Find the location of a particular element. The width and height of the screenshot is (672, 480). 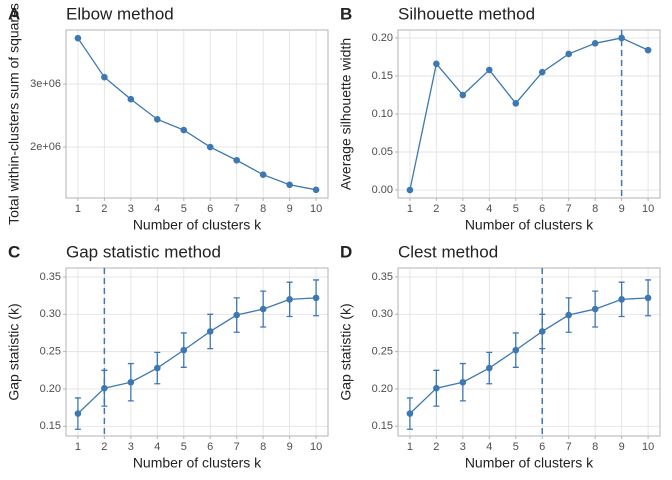

chart-title: Clest method is located at coordinates (448, 251).